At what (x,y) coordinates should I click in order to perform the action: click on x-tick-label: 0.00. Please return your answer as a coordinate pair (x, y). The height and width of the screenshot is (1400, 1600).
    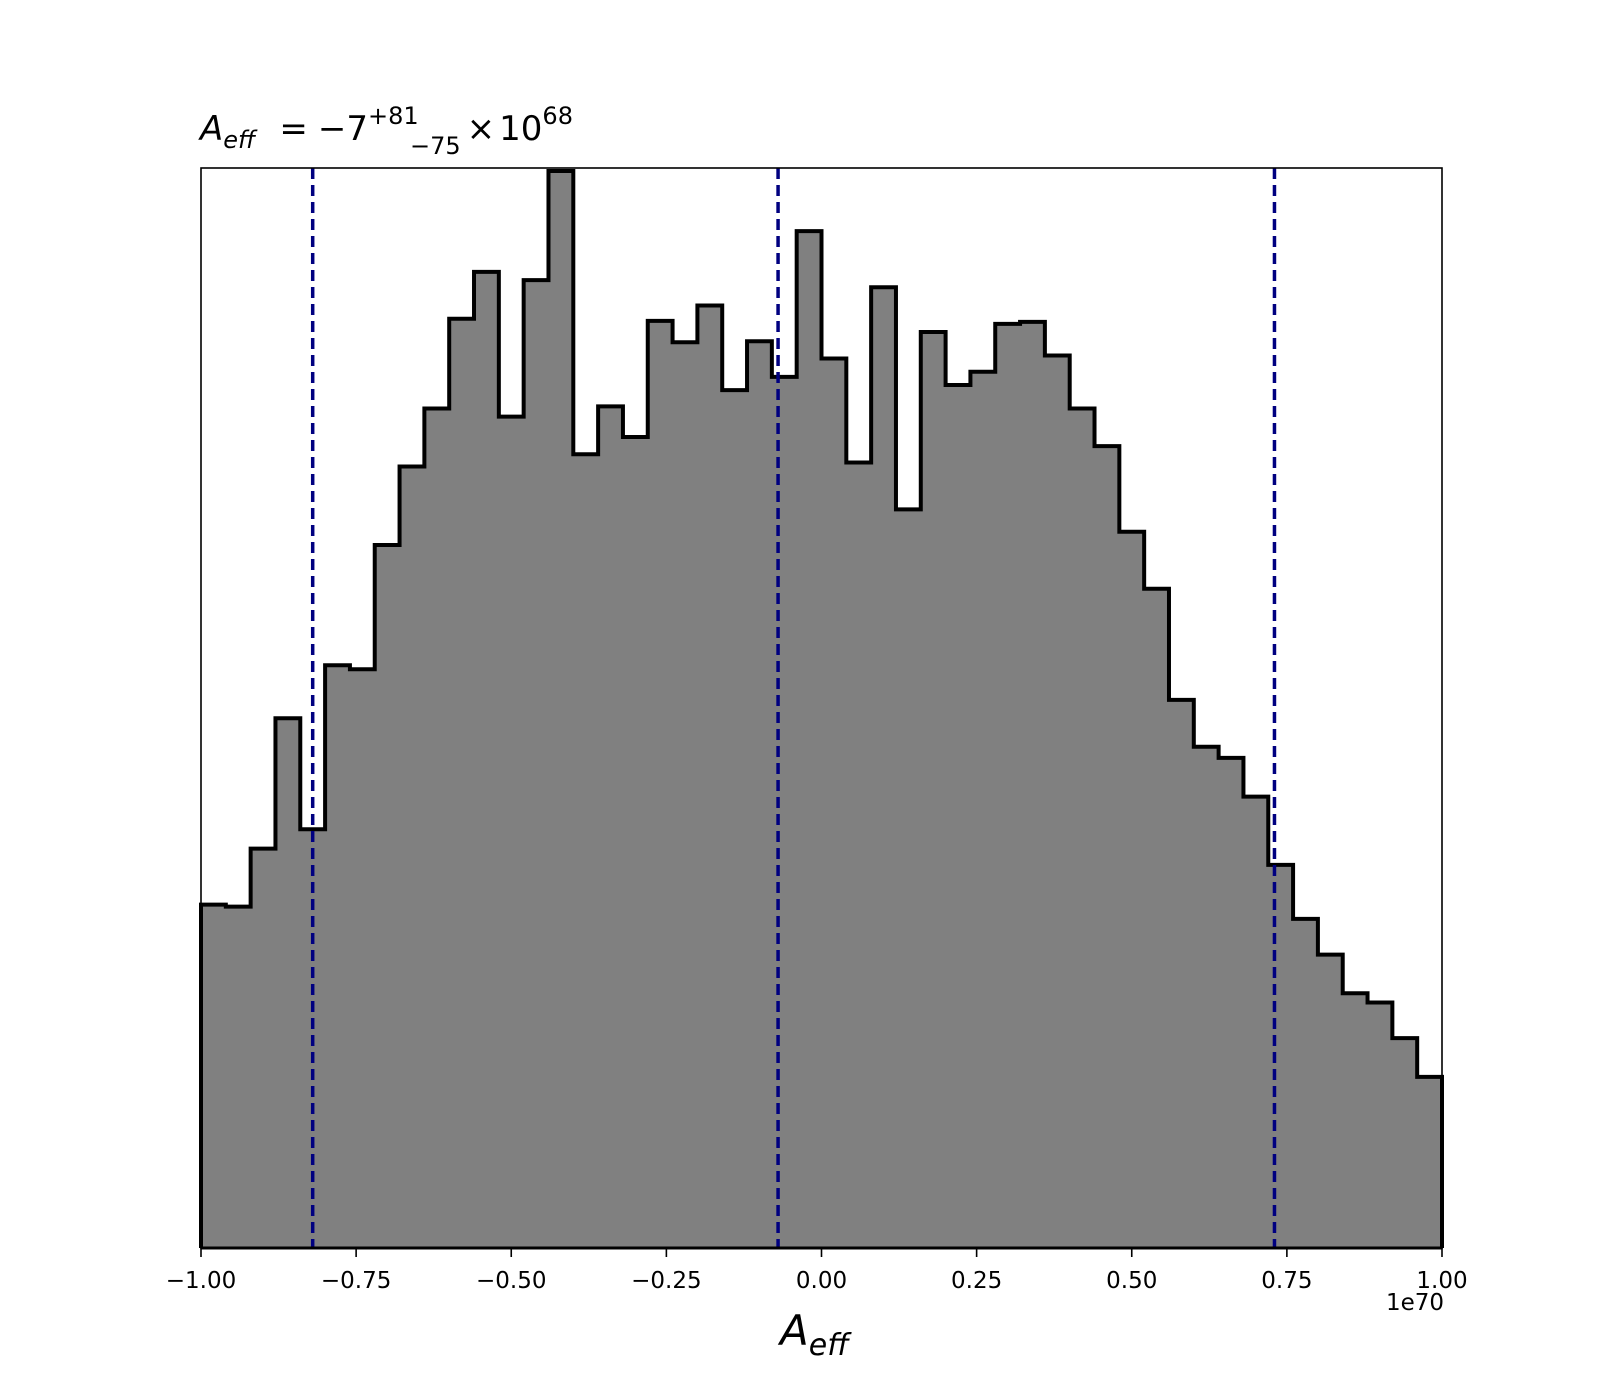
    Looking at the image, I should click on (821, 1281).